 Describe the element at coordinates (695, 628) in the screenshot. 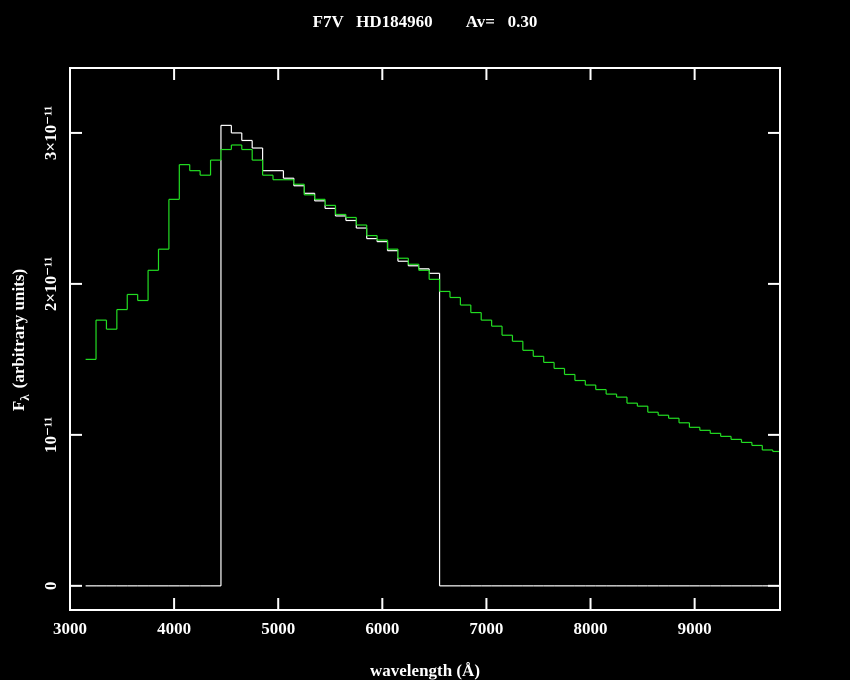

I see `x-tick-label: 9000` at that location.